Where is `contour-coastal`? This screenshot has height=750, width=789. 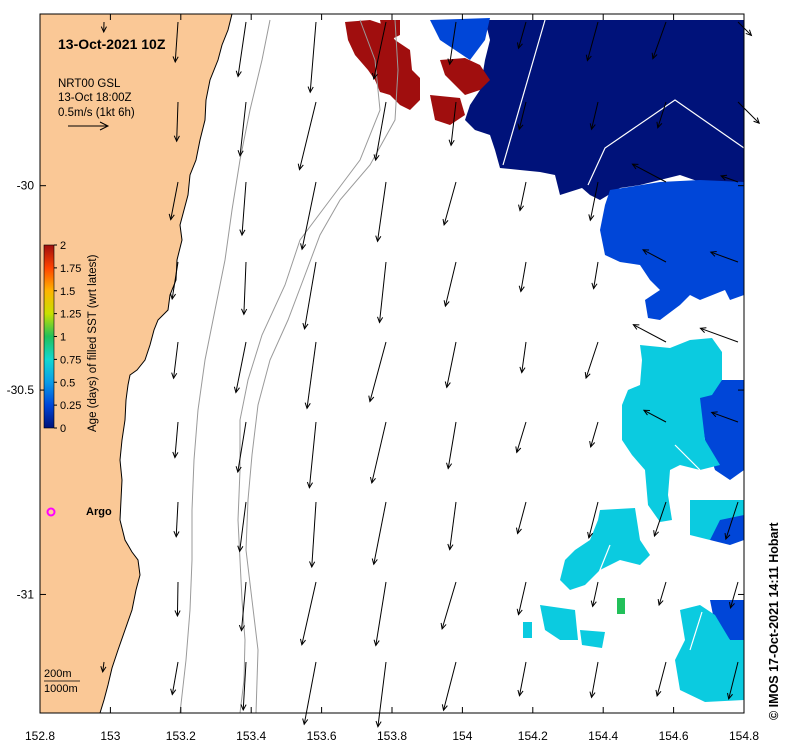
contour-coastal is located at coordinates (225, 366).